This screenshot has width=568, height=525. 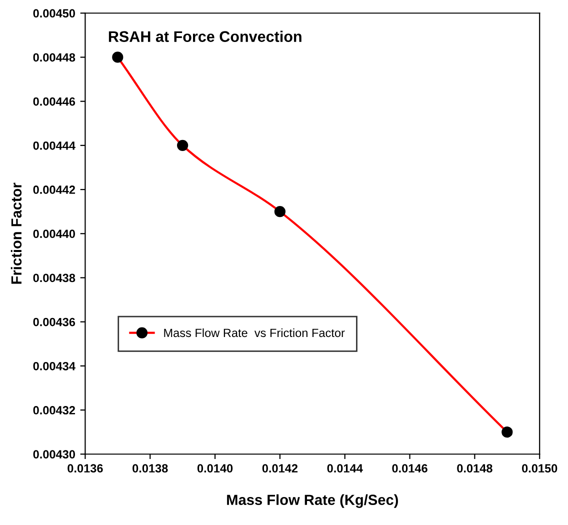 What do you see at coordinates (474, 468) in the screenshot?
I see `x-tick-label: 0.0148` at bounding box center [474, 468].